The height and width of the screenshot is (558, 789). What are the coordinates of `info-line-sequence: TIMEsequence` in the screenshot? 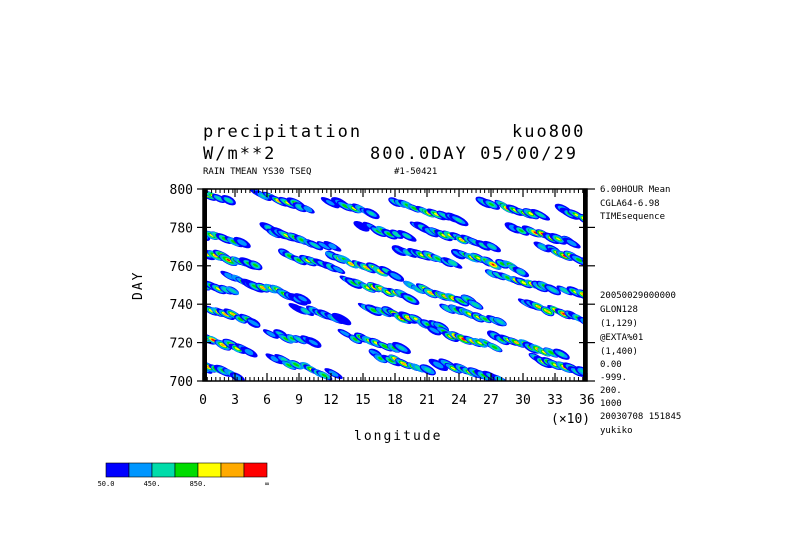 It's located at (633, 217).